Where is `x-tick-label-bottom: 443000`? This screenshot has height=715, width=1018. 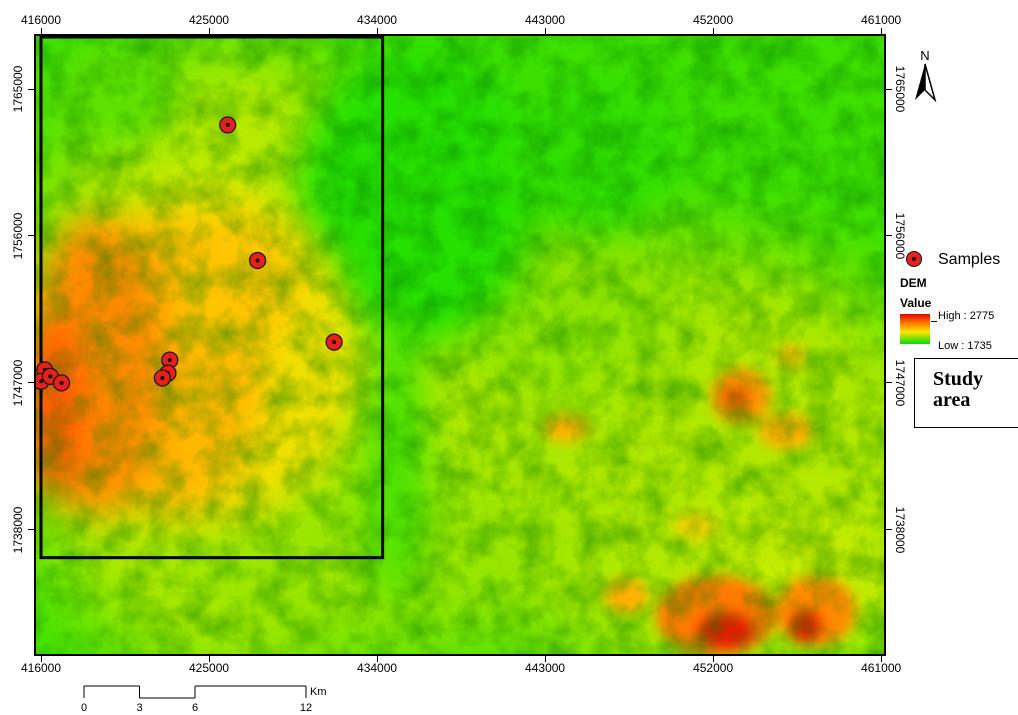 x-tick-label-bottom: 443000 is located at coordinates (545, 668).